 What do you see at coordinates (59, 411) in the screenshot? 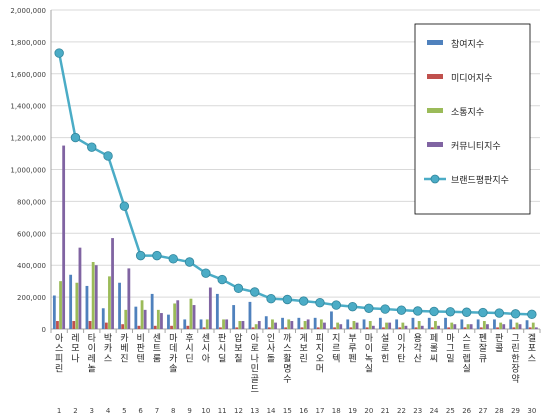
I see `rank-label: 1` at bounding box center [59, 411].